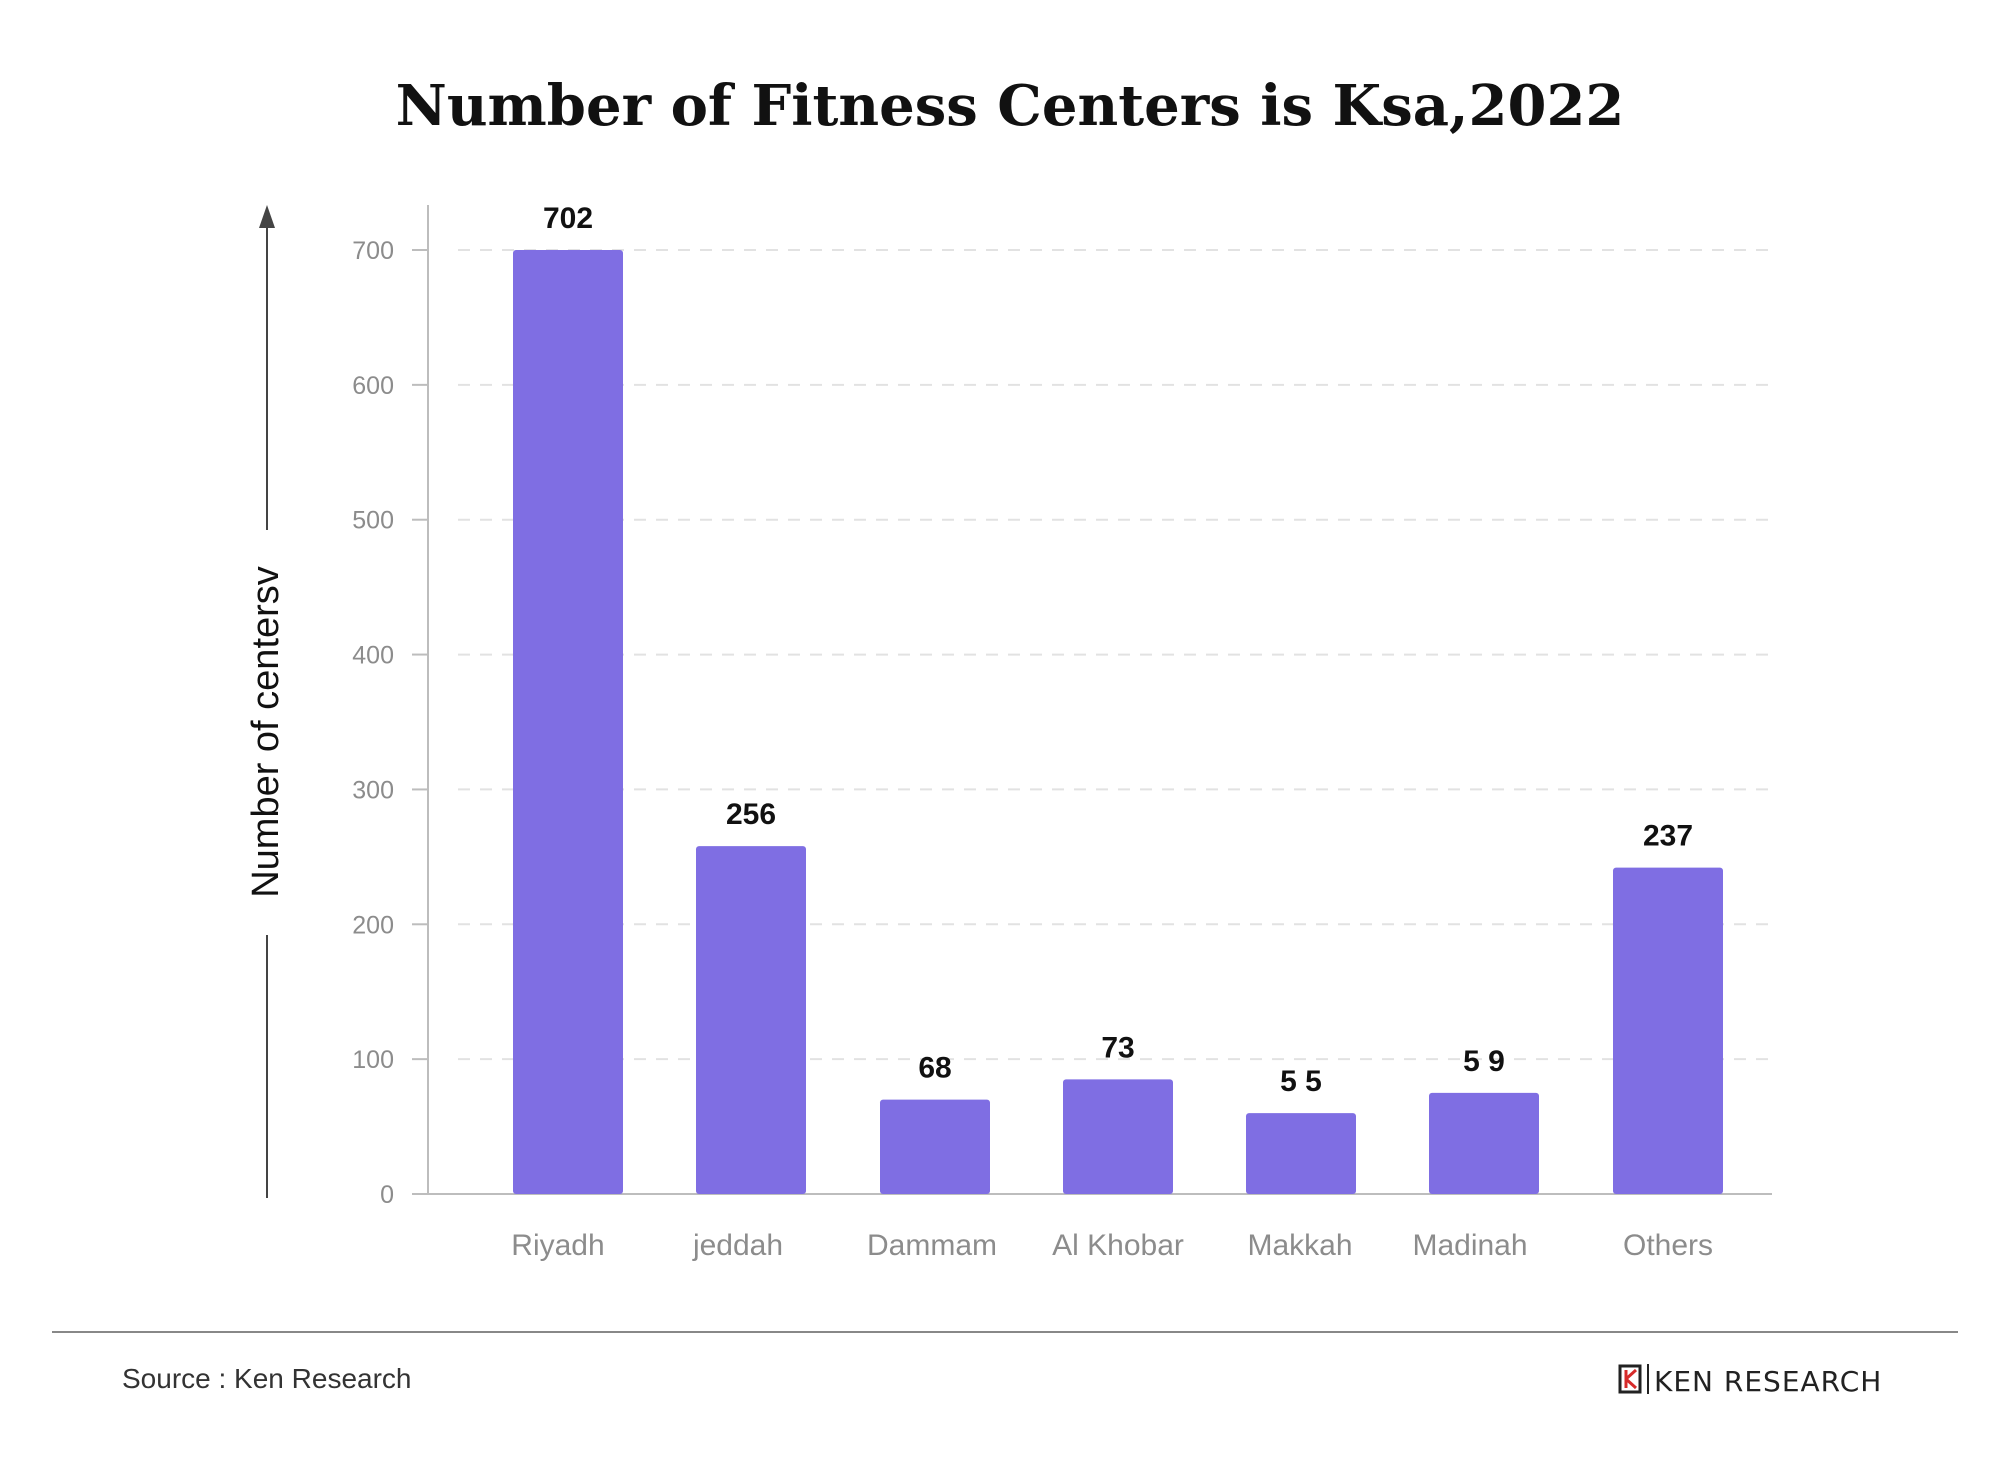 The height and width of the screenshot is (1458, 2000). I want to click on ken-logo-icon, so click(1630, 1379).